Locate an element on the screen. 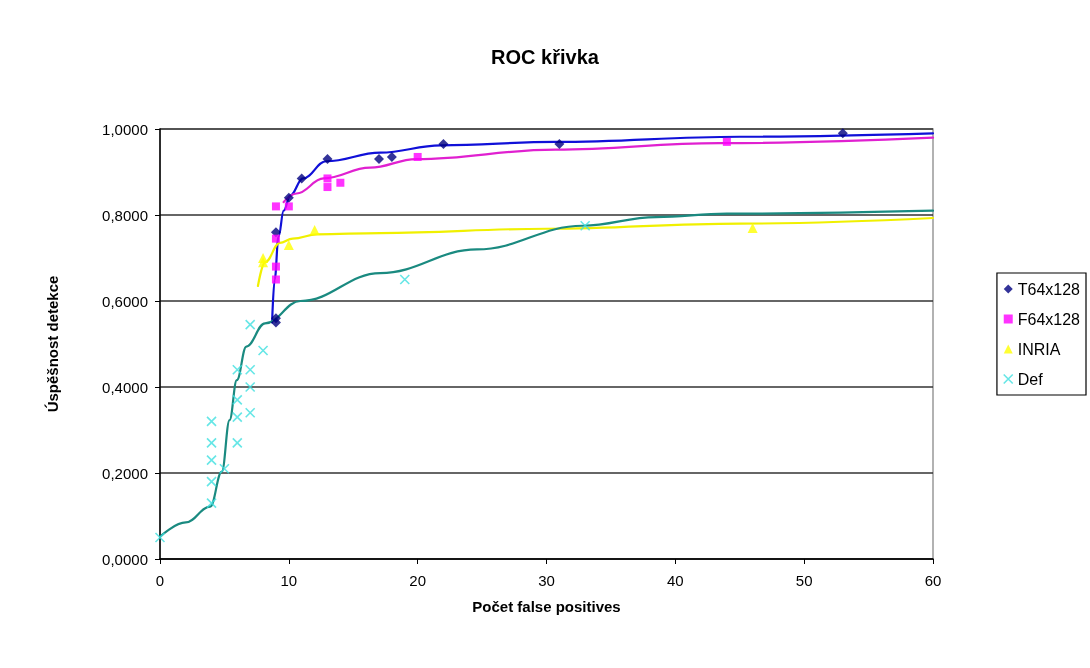 Image resolution: width=1090 pixels, height=668 pixels. y-tick-label: 0,0000 is located at coordinates (125, 559).